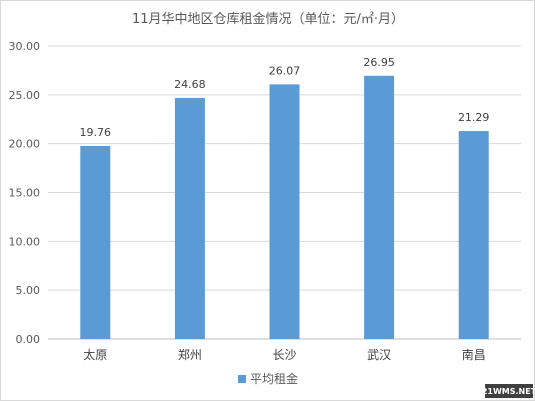  What do you see at coordinates (96, 132) in the screenshot?
I see `data-label: 19.76` at bounding box center [96, 132].